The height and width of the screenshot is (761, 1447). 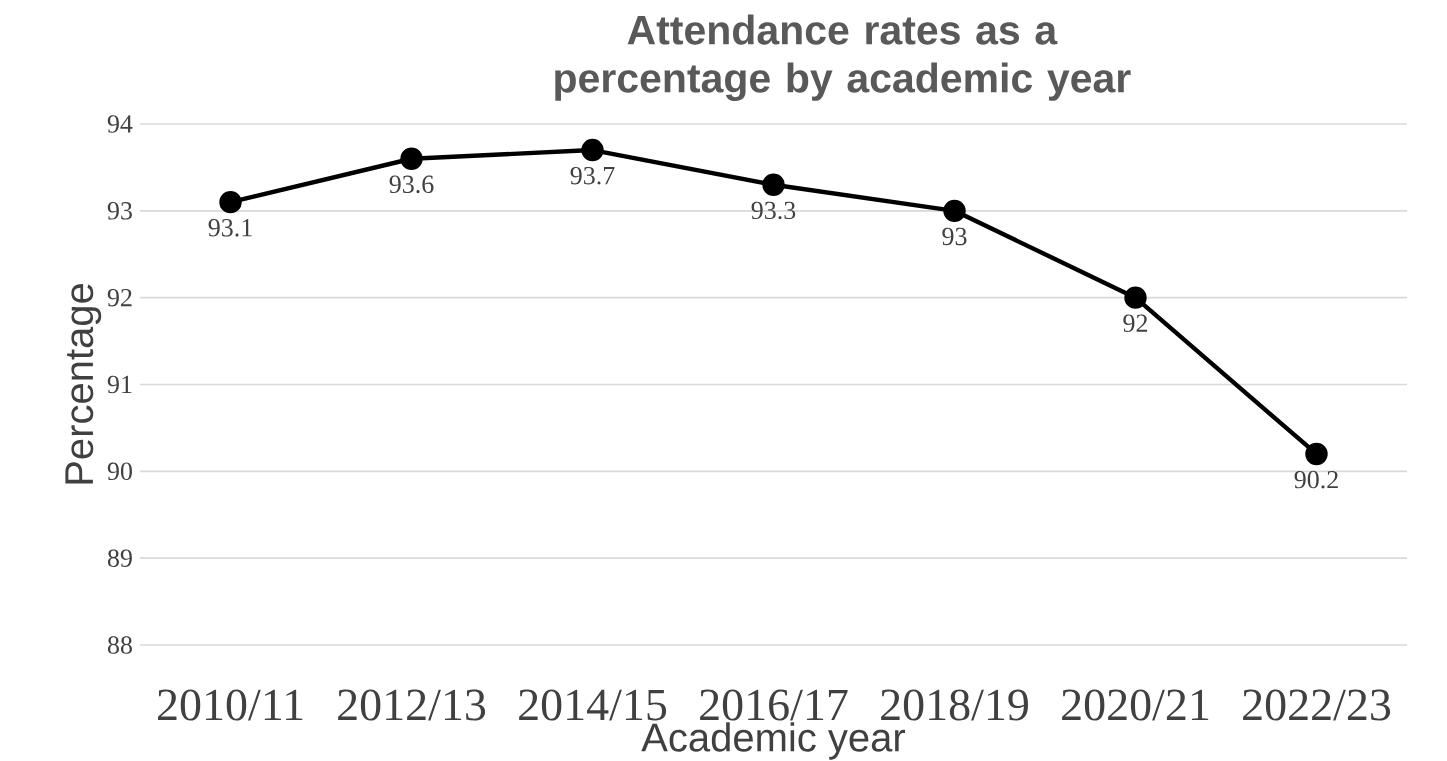 What do you see at coordinates (592, 175) in the screenshot?
I see `data-label: 93.7` at bounding box center [592, 175].